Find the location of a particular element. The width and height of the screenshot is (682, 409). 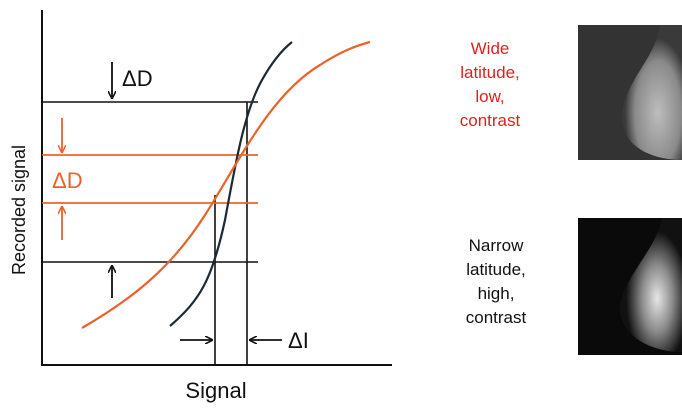

caption-line: Narrow is located at coordinates (497, 245).